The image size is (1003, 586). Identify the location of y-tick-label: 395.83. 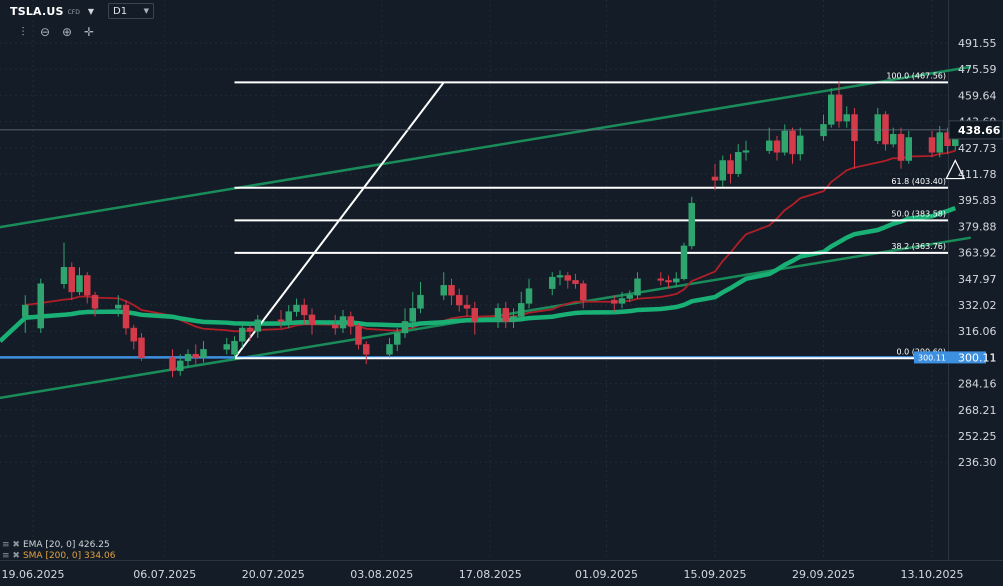
(977, 200).